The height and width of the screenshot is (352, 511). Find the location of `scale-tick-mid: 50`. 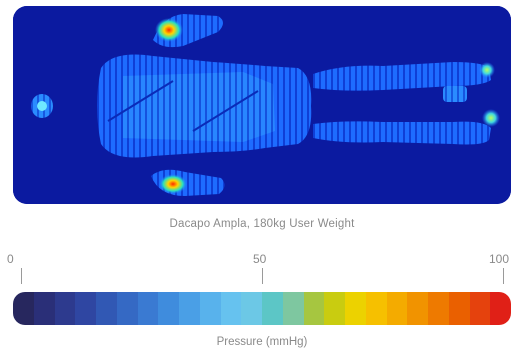

scale-tick-mid: 50 is located at coordinates (260, 259).